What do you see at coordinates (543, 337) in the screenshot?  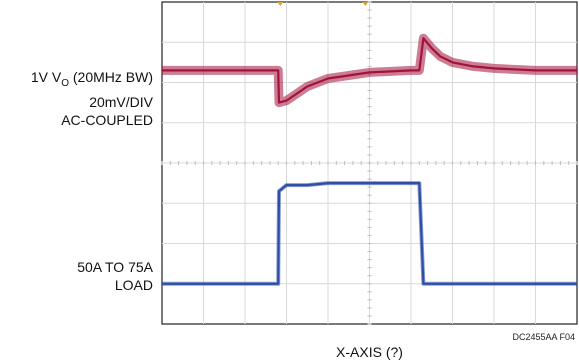 I see `figure-code: DC2455AA F04` at bounding box center [543, 337].